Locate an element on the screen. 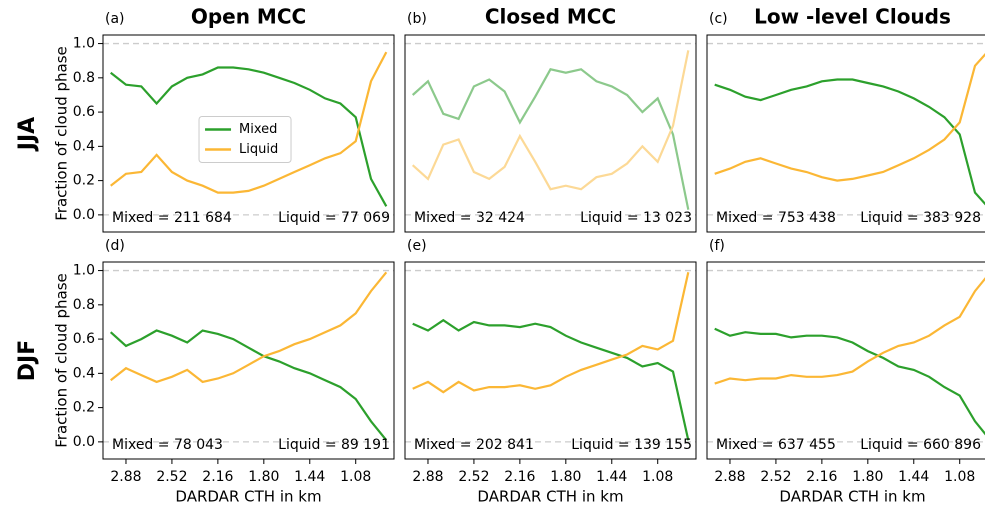 This screenshot has height=507, width=985. column-title: Closed MCC is located at coordinates (550, 17).